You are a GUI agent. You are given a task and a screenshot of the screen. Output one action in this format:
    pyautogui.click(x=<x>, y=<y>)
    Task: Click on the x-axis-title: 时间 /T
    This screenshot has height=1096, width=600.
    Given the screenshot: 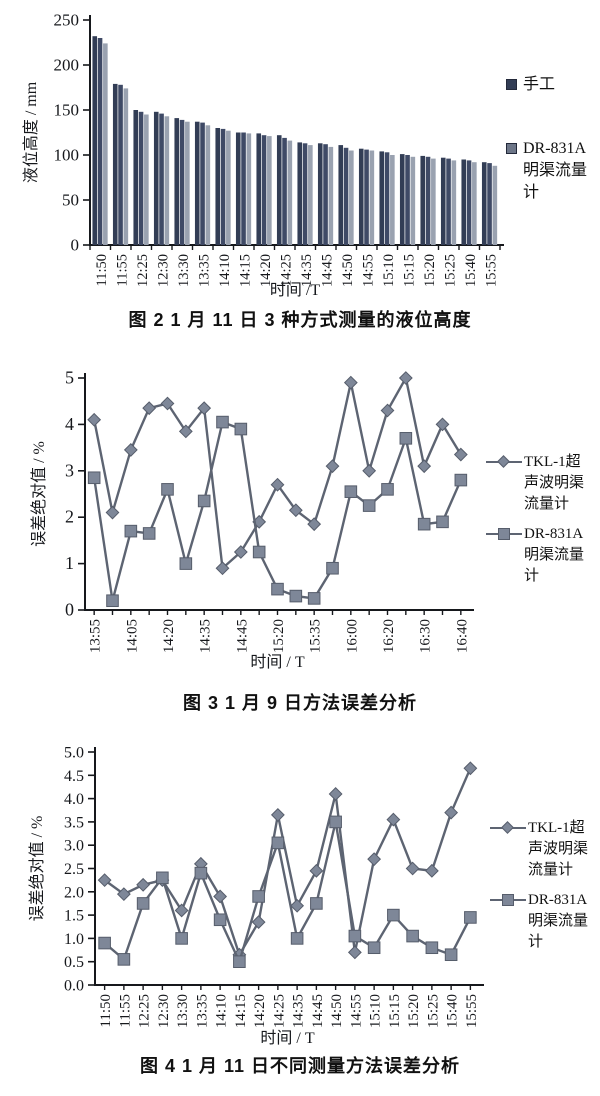 What is the action you would take?
    pyautogui.click(x=295, y=290)
    